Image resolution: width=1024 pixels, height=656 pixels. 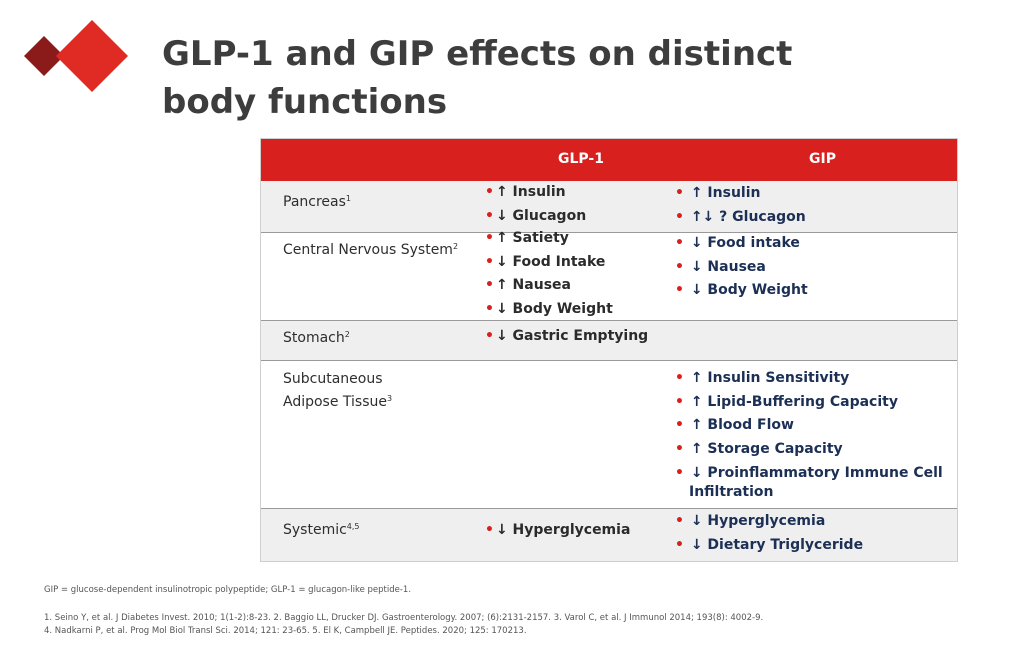 I want to click on list-item: • ↑ Insulin Sensitivity, so click(x=817, y=379).